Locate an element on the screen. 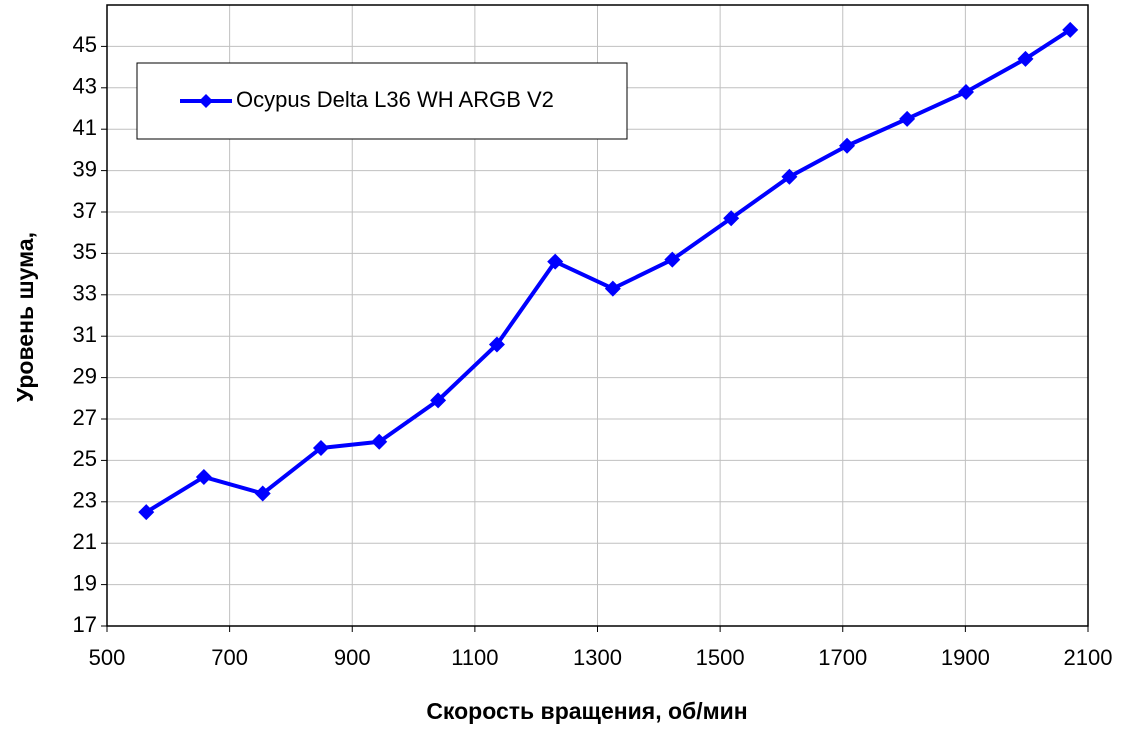 The height and width of the screenshot is (736, 1121). y-tick-label: 39 is located at coordinates (85, 168).